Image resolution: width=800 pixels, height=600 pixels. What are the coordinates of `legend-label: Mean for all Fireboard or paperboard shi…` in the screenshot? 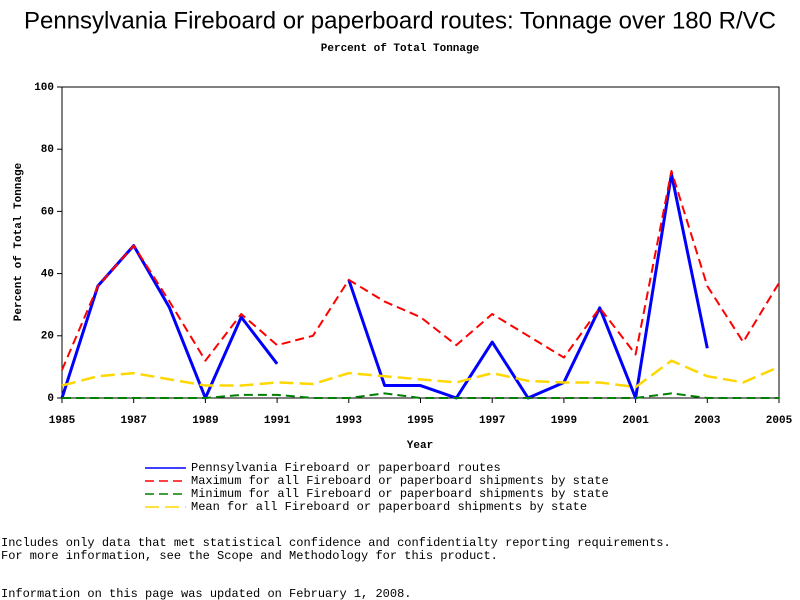 It's located at (389, 507).